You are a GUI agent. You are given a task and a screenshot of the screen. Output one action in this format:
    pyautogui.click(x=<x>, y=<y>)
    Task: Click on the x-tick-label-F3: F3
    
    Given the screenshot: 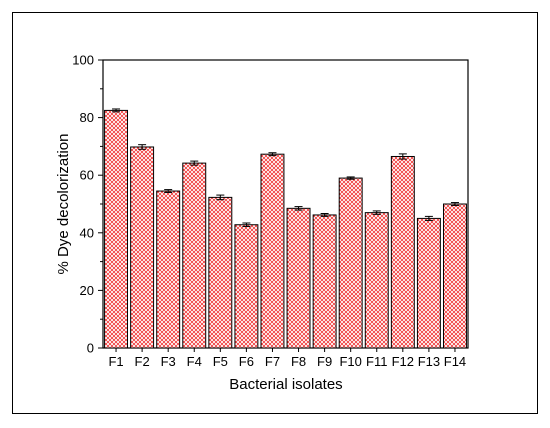 What is the action you would take?
    pyautogui.click(x=168, y=361)
    